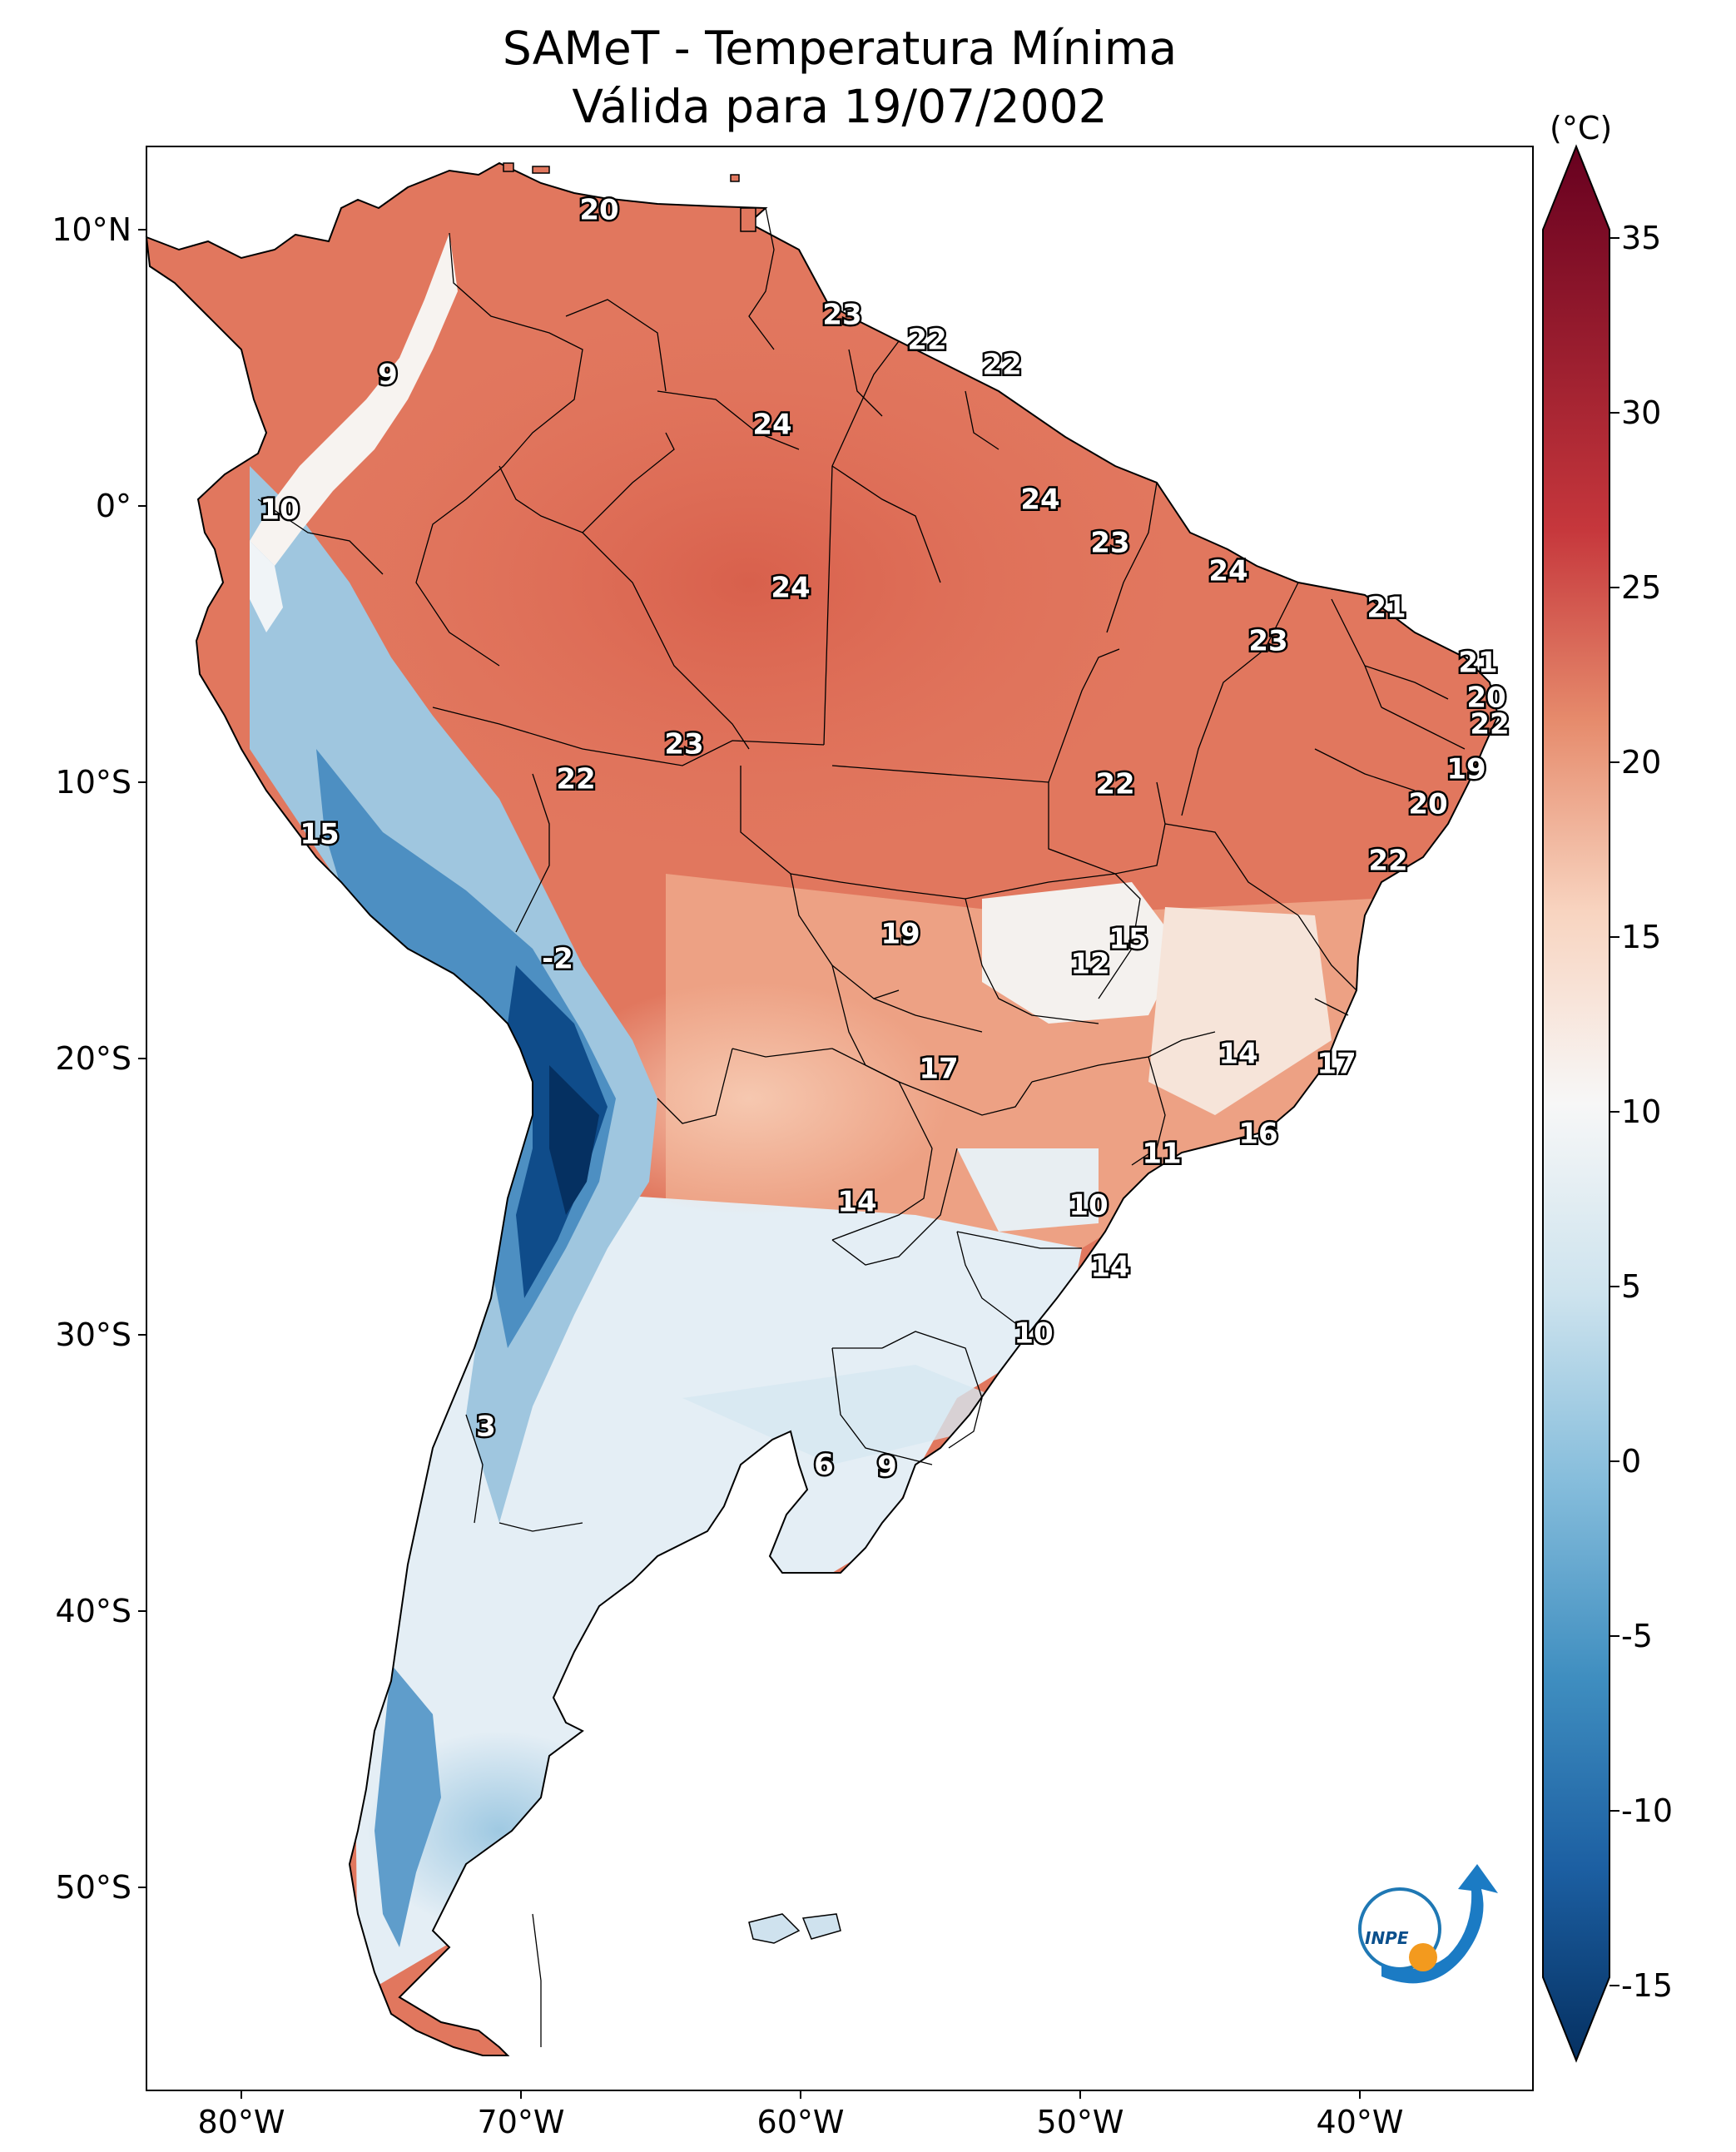 This screenshot has height=2152, width=1736. I want to click on temp-label: 12, so click(1089, 964).